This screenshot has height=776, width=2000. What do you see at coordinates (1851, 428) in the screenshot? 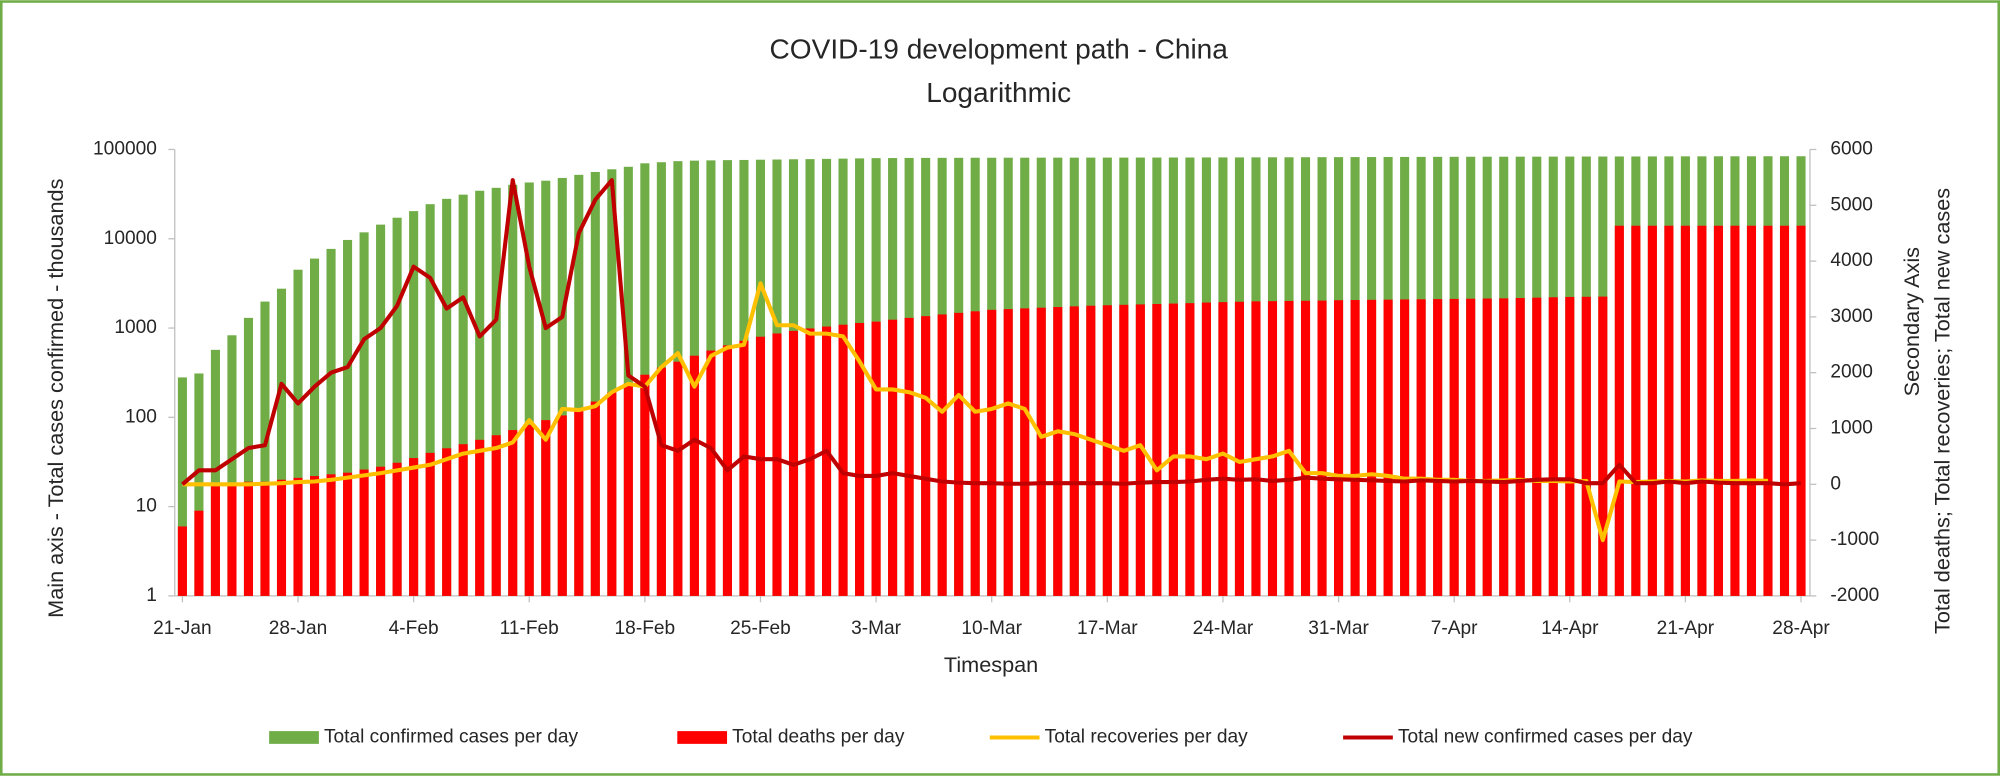
I see `y2-tick-label: 1000` at bounding box center [1851, 428].